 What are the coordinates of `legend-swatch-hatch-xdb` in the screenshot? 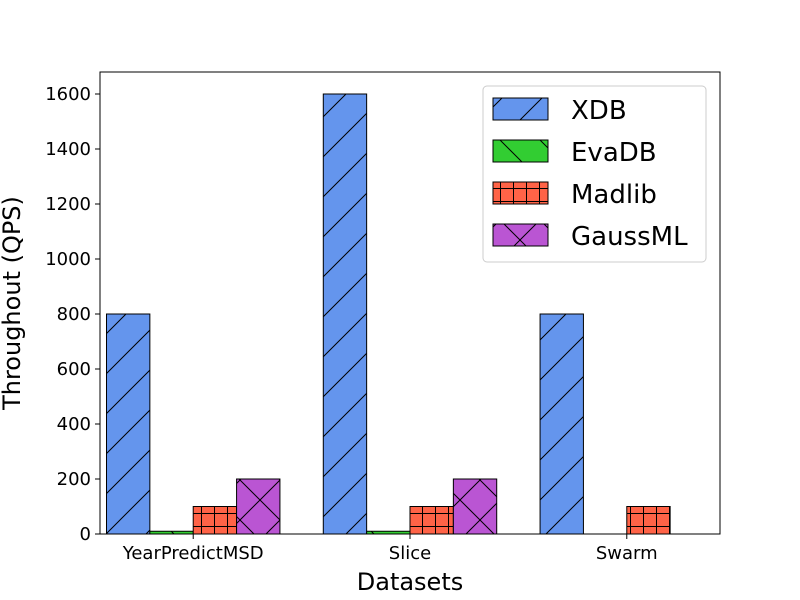 It's located at (520, 109).